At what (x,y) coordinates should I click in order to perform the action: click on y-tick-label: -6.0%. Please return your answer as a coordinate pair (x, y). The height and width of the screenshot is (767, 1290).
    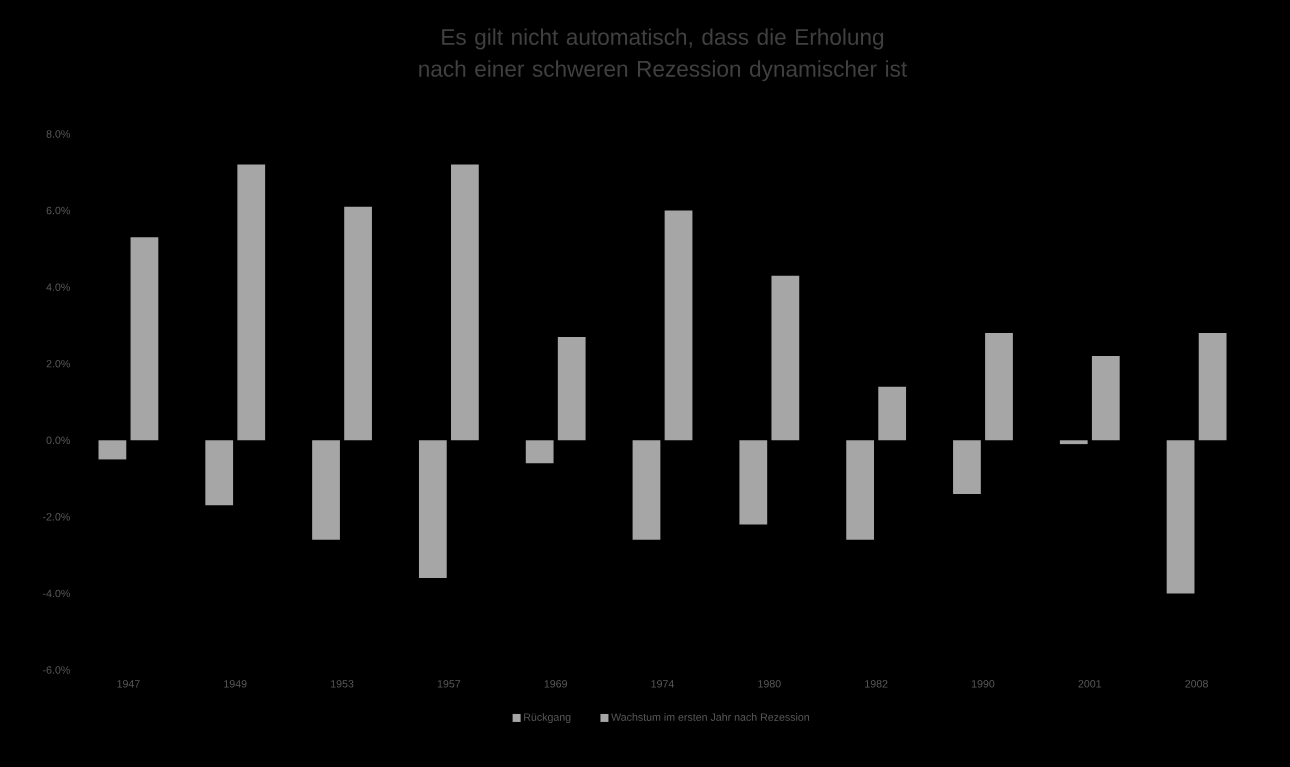
    Looking at the image, I should click on (56, 670).